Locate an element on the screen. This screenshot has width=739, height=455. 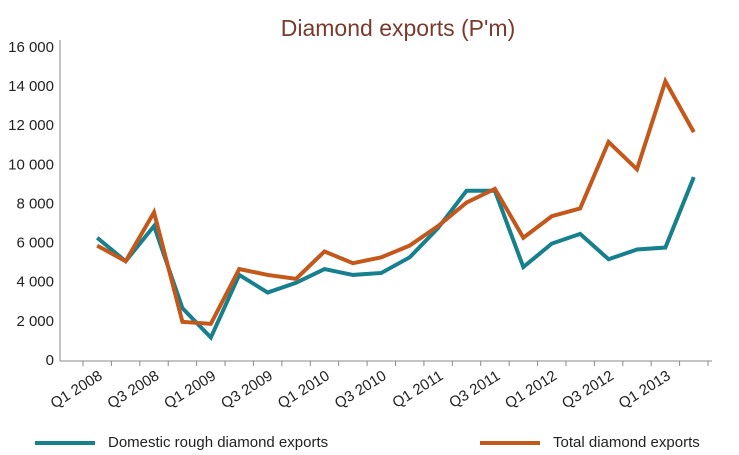
x-tick-label: Q3 2008 is located at coordinates (133, 389).